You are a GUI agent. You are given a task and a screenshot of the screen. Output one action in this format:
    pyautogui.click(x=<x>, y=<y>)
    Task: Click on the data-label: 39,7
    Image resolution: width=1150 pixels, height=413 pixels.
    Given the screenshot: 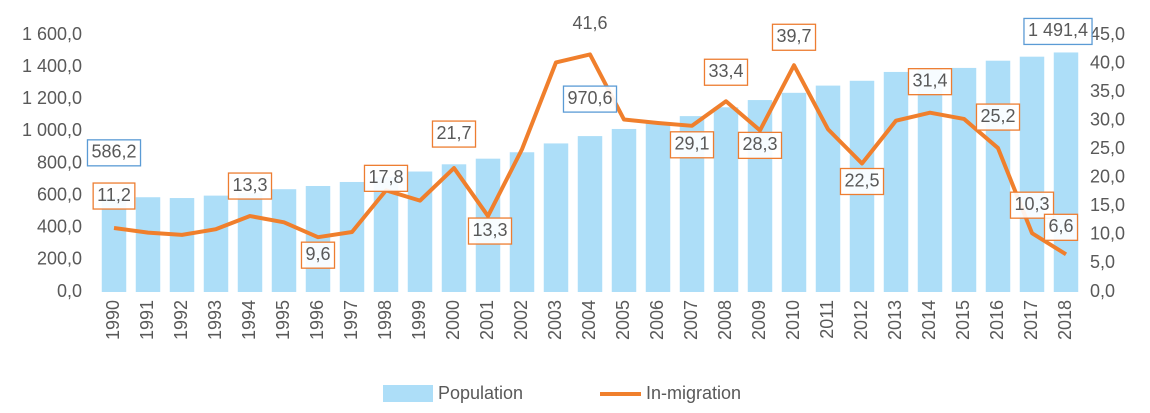 What is the action you would take?
    pyautogui.click(x=793, y=36)
    